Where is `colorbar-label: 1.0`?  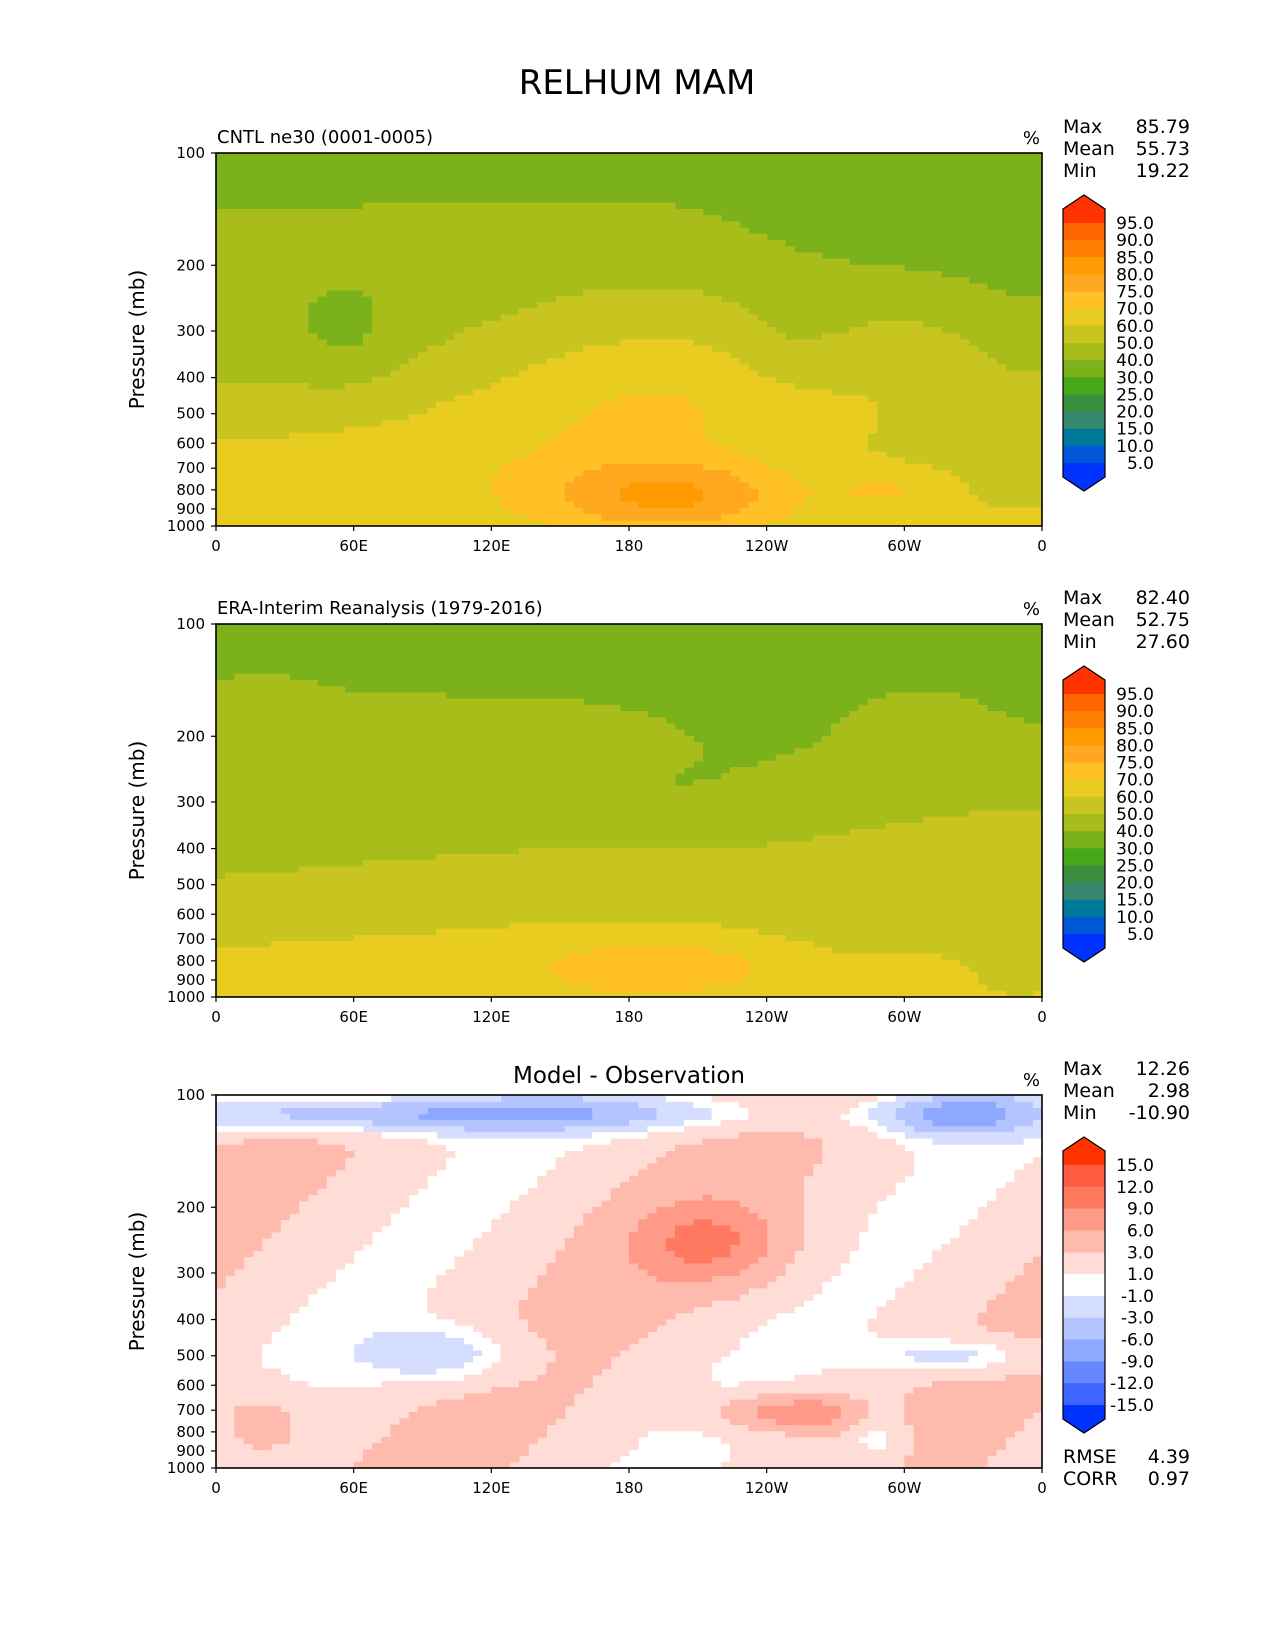 colorbar-label: 1.0 is located at coordinates (1140, 1275).